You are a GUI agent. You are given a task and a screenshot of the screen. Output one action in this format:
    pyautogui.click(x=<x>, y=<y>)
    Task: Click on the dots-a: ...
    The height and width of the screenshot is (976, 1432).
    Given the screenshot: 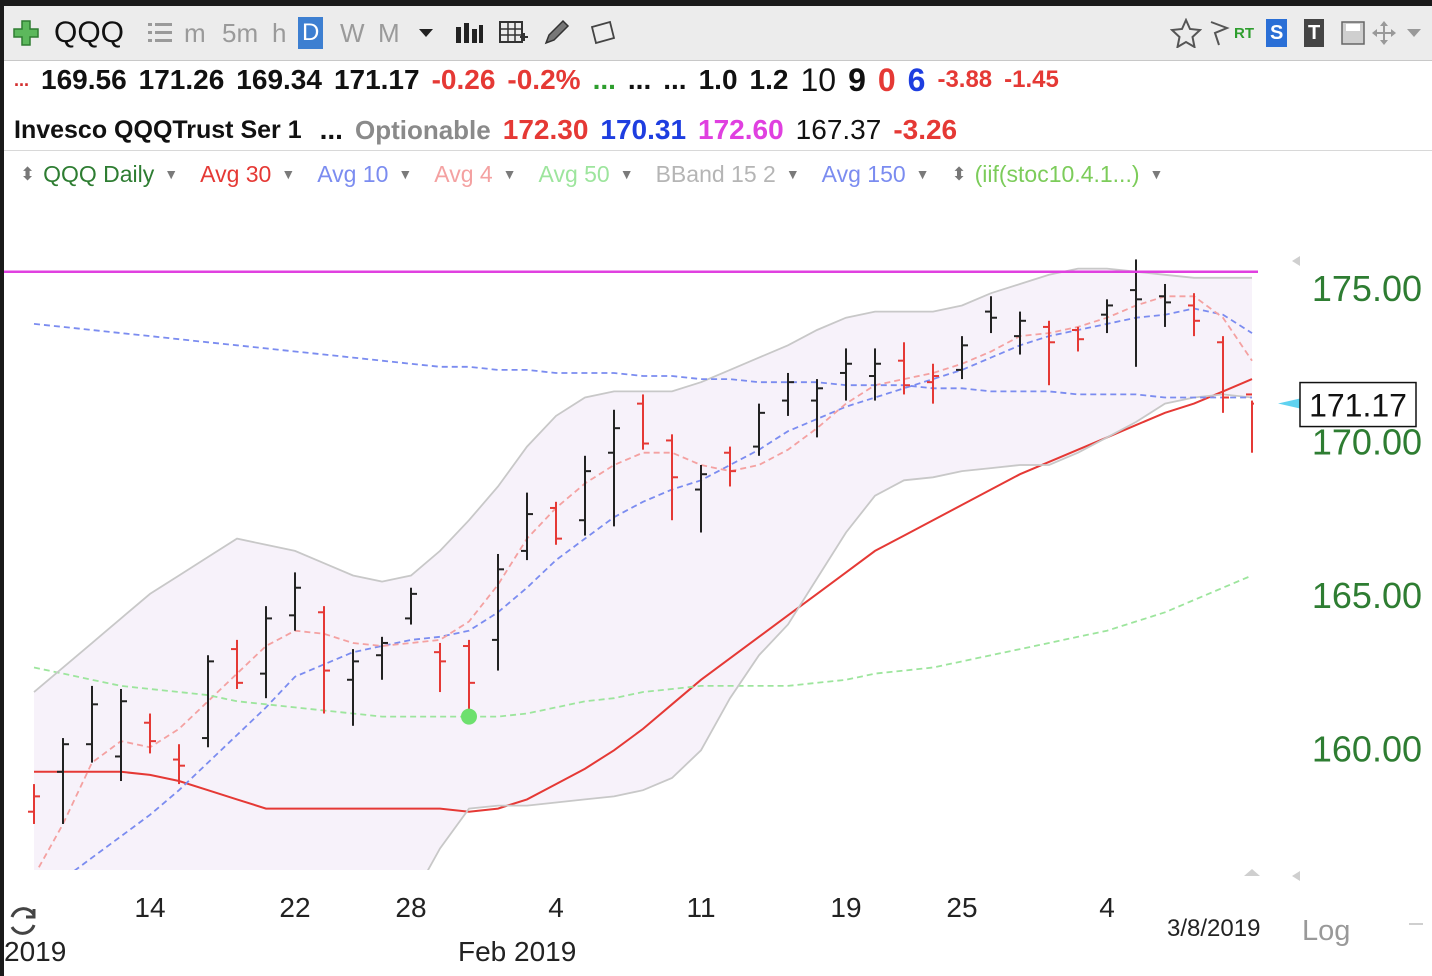 What is the action you would take?
    pyautogui.click(x=639, y=79)
    